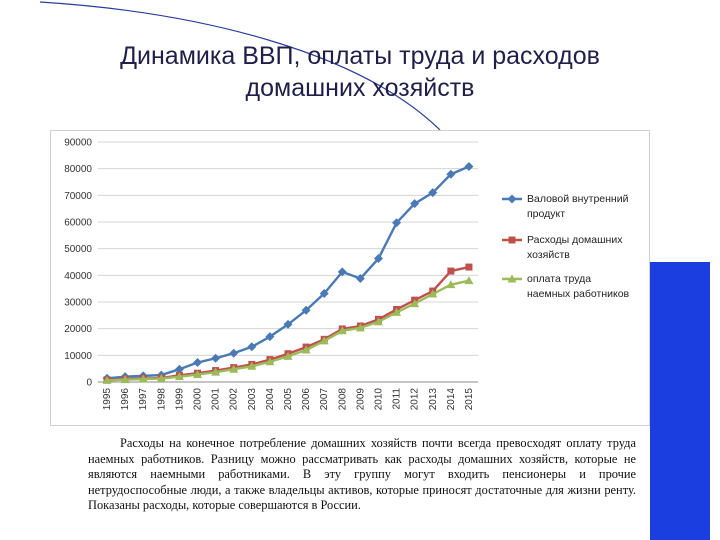 Image resolution: width=720 pixels, height=540 pixels. Describe the element at coordinates (575, 240) in the screenshot. I see `legend-entry: Расходы домашних` at that location.